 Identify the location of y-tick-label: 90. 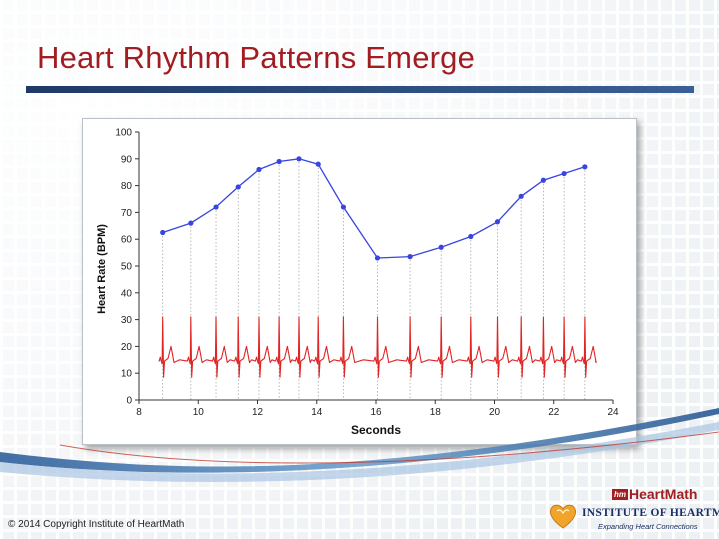
(127, 159).